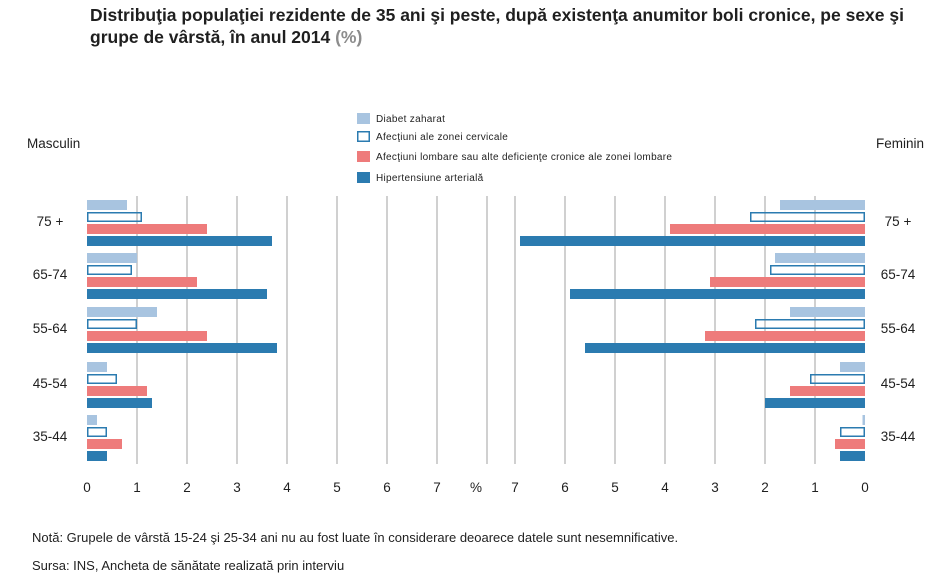 The width and height of the screenshot is (949, 579). Describe the element at coordinates (442, 137) in the screenshot. I see `legend-label-s1: Afecţiuni ale zonei cervicale` at that location.